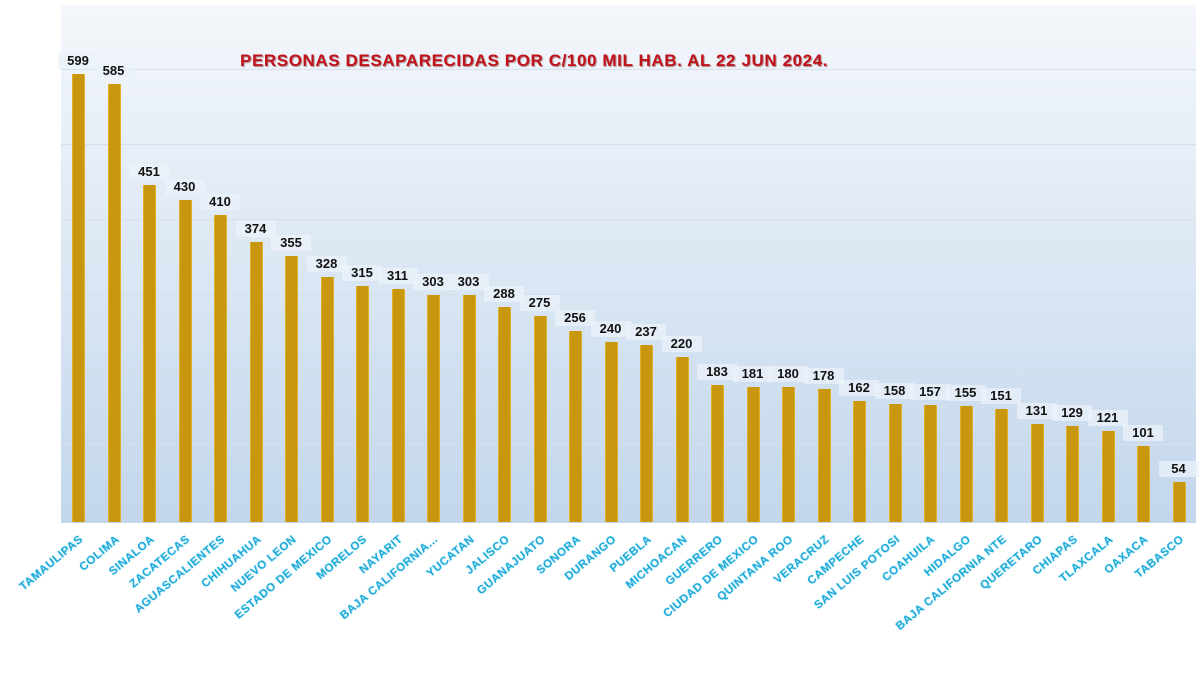  Describe the element at coordinates (681, 344) in the screenshot. I see `value-label: 220` at that location.